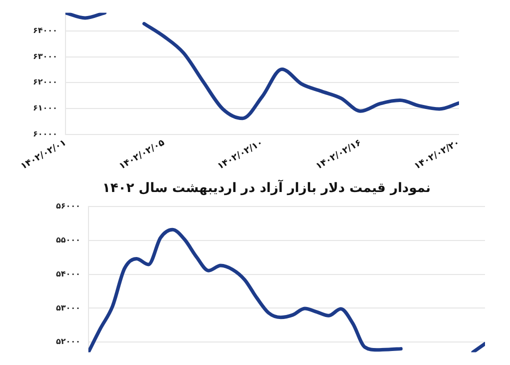  Describe the element at coordinates (68, 273) in the screenshot. I see `y-tick-label: ۵۴۰۰۰` at that location.